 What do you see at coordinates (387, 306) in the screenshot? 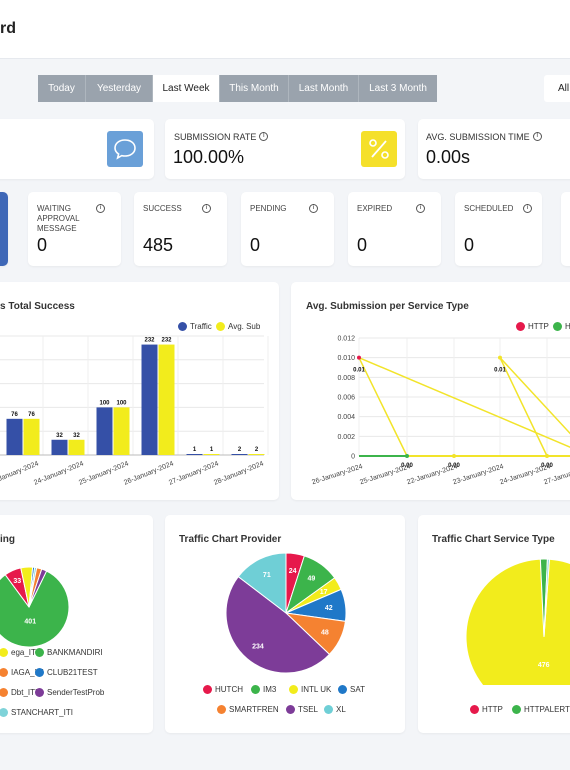
I see `chart-title: Avg. Submission per Service Type` at bounding box center [387, 306].